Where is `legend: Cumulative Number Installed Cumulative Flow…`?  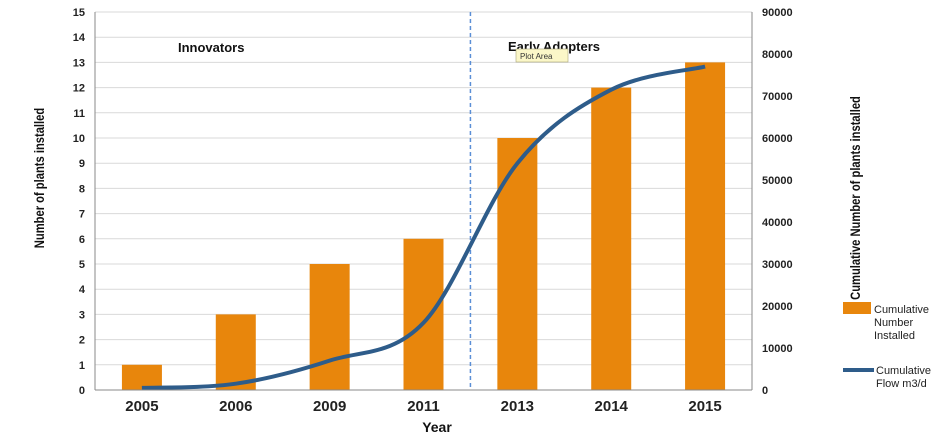 legend: Cumulative Number Installed Cumulative Flow… is located at coordinates (887, 346).